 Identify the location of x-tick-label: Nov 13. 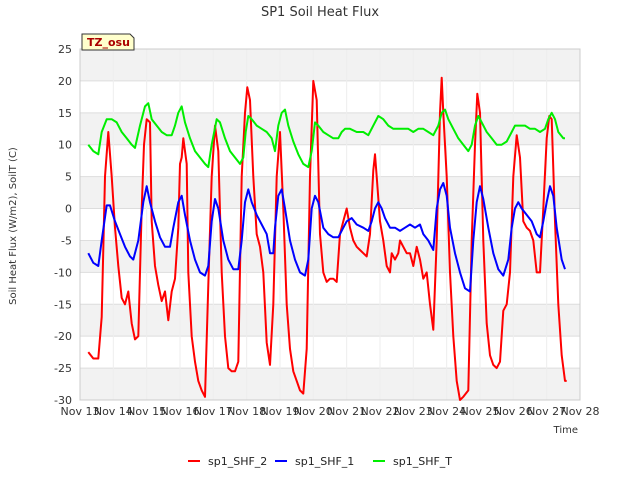
(80, 411).